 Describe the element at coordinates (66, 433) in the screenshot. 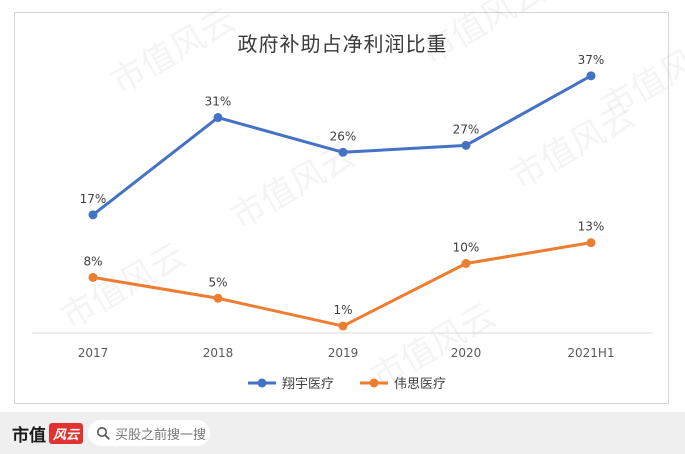

I see `brand-badge: 风云` at that location.